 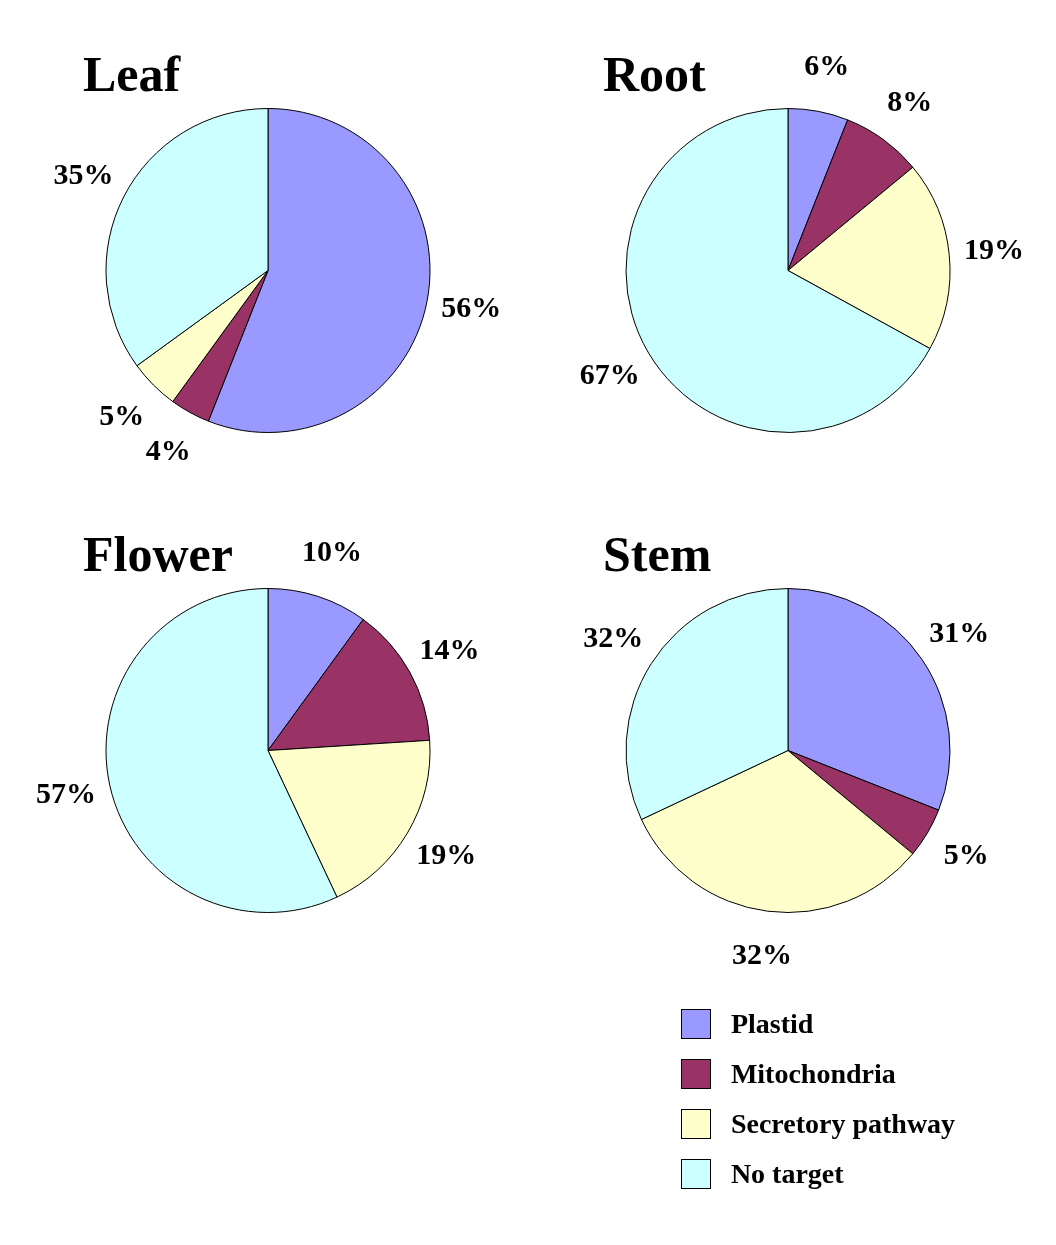 What do you see at coordinates (657, 553) in the screenshot?
I see `chart-title: Stem` at bounding box center [657, 553].